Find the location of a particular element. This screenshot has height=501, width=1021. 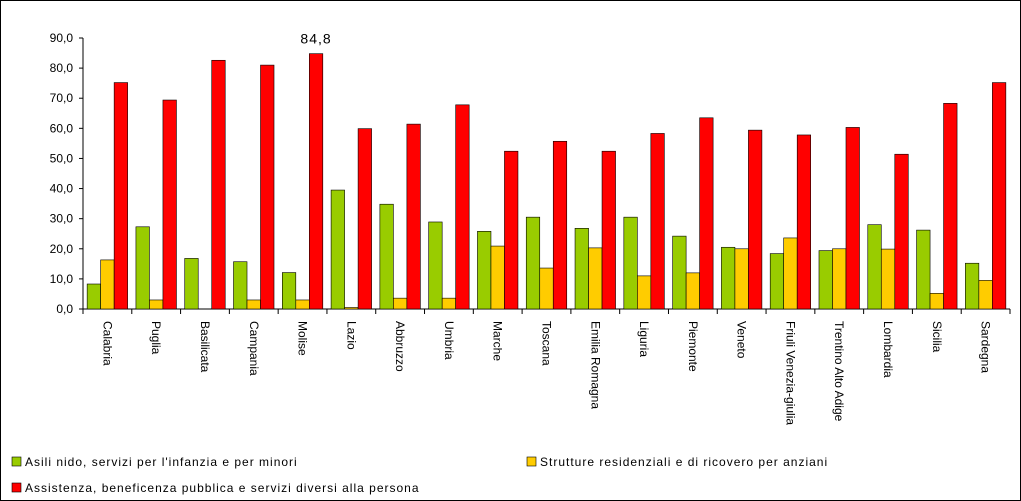

y-tick-label: 30,0 is located at coordinates (62, 219).